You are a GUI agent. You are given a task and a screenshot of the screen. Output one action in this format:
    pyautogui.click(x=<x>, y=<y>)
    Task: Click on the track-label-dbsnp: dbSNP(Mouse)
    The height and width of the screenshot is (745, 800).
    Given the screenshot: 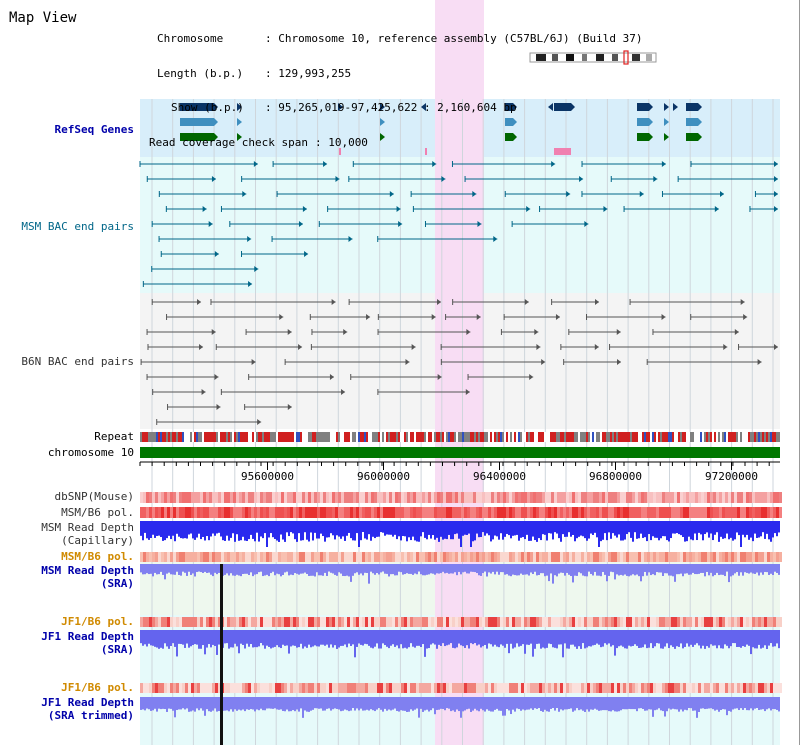 What is the action you would take?
    pyautogui.click(x=94, y=496)
    